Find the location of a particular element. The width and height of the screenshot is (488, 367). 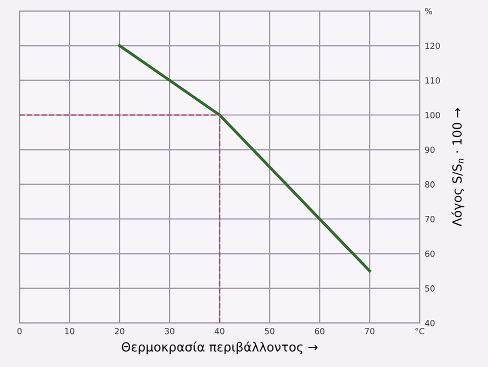

x-tick-label: 30 is located at coordinates (169, 331).